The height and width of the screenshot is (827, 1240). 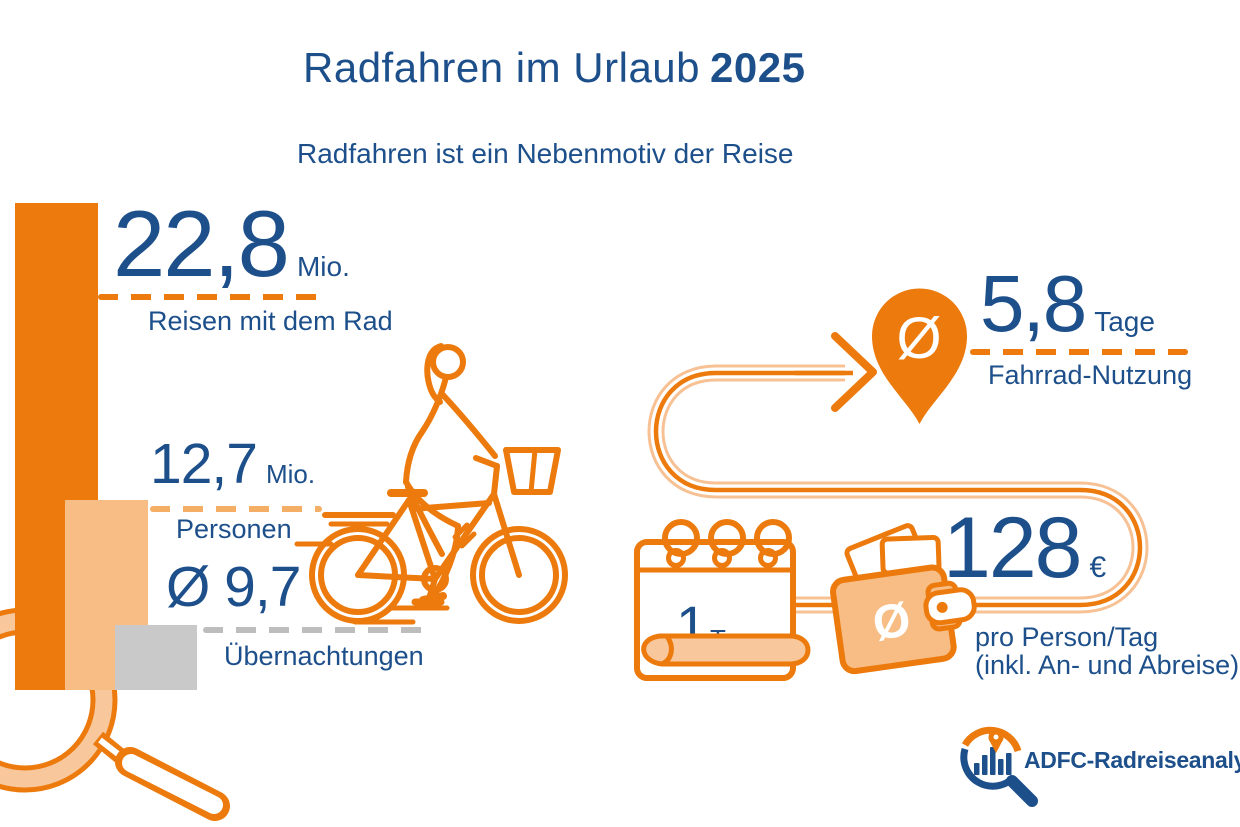 I want to click on page-subtitle: Radfahren ist ein Nebenmotiv der Reise, so click(x=545, y=153).